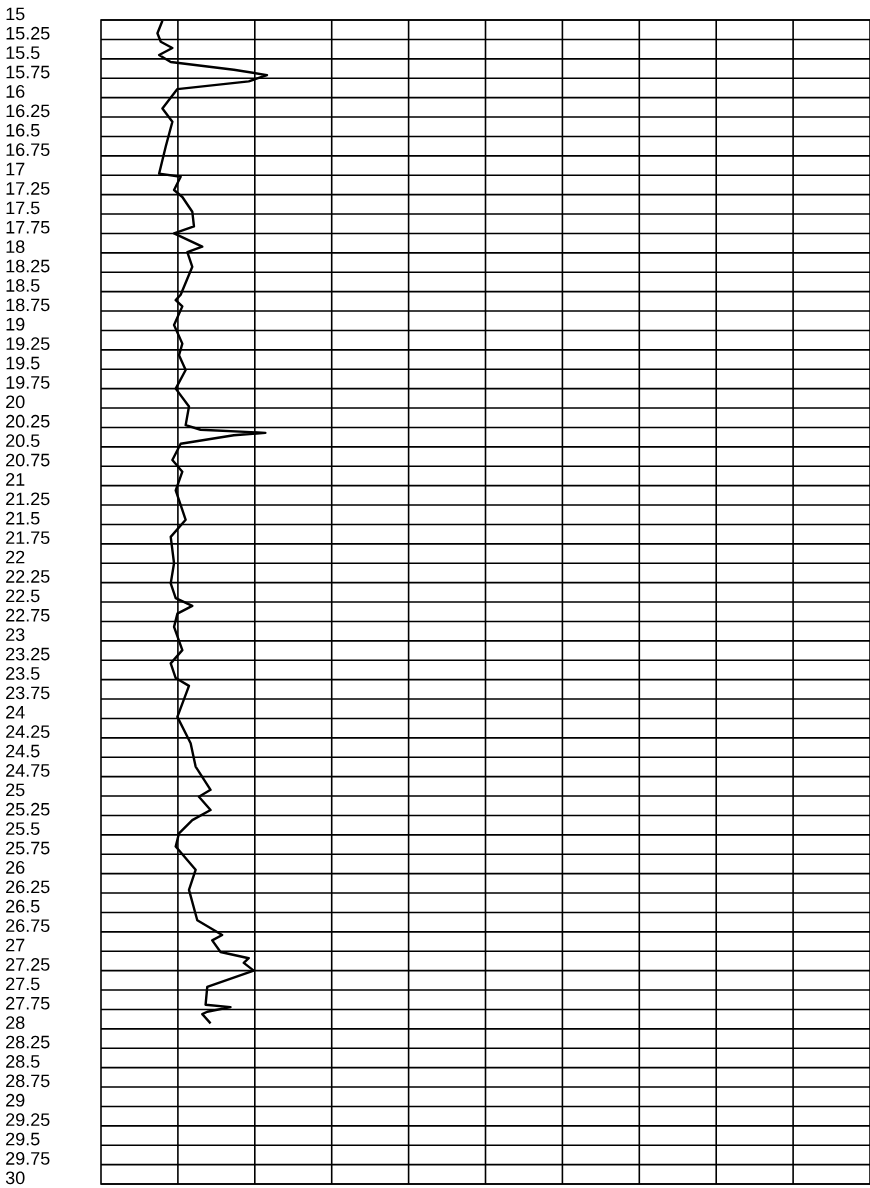  I want to click on y-tick-label: 18.75, so click(28, 305).